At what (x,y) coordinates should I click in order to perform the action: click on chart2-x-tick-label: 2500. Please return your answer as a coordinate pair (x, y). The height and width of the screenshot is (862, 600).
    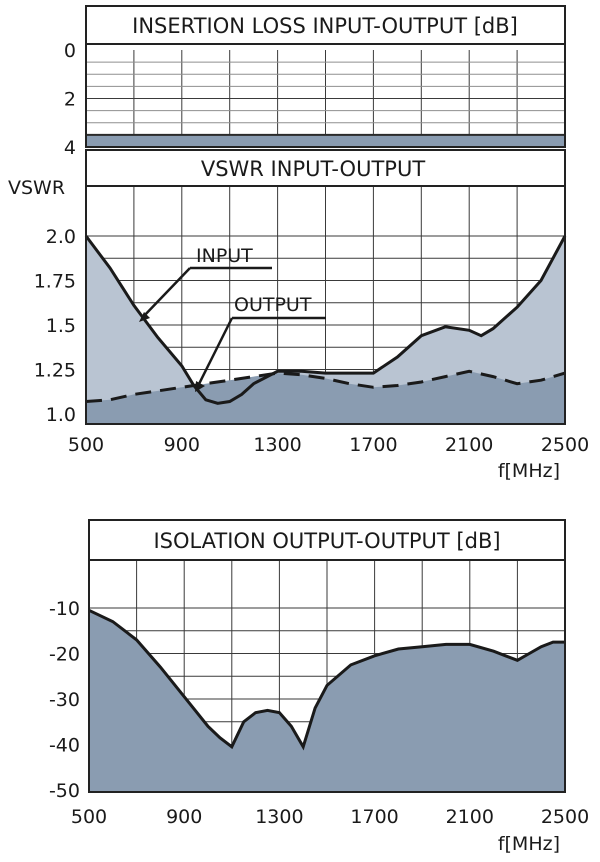
    Looking at the image, I should click on (565, 445).